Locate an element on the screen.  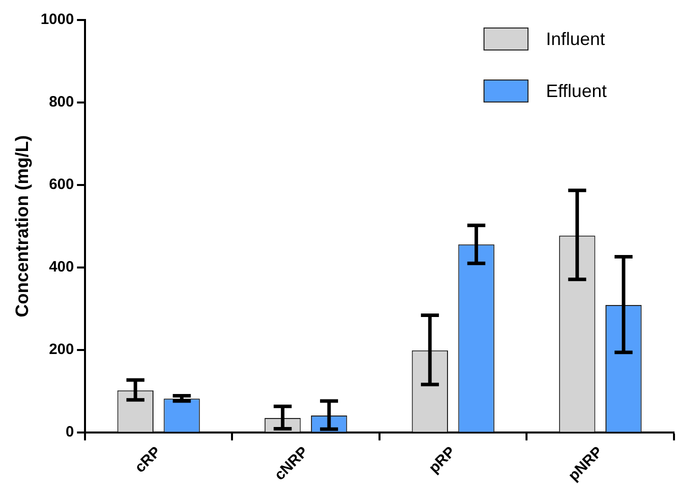
y-tick-label: 0 is located at coordinates (70, 432).